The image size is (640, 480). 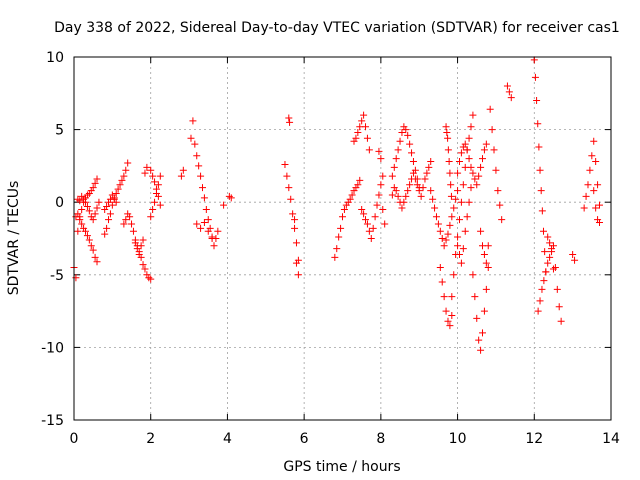 I want to click on y-tick-label: -10, so click(x=52, y=348).